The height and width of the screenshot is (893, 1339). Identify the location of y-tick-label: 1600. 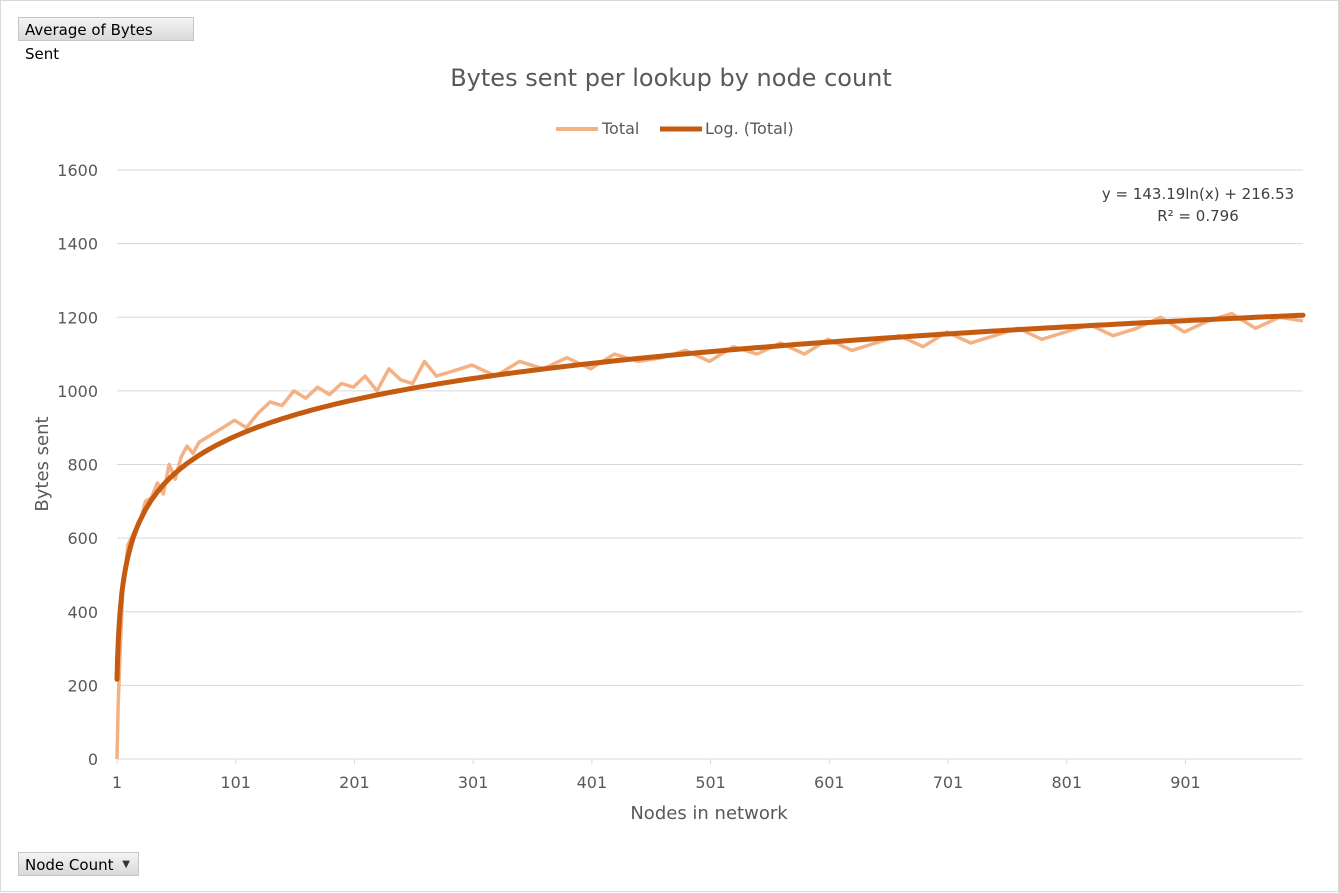
(77, 170).